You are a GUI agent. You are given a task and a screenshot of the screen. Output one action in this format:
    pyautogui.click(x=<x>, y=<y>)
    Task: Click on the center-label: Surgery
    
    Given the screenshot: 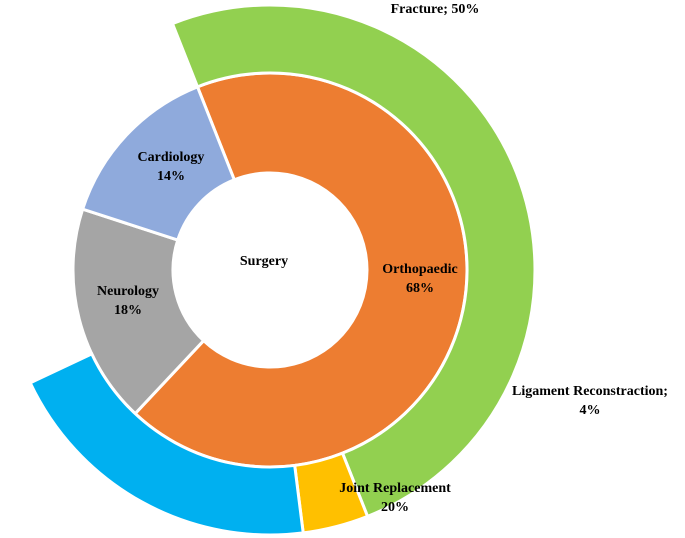 What is the action you would take?
    pyautogui.click(x=264, y=261)
    